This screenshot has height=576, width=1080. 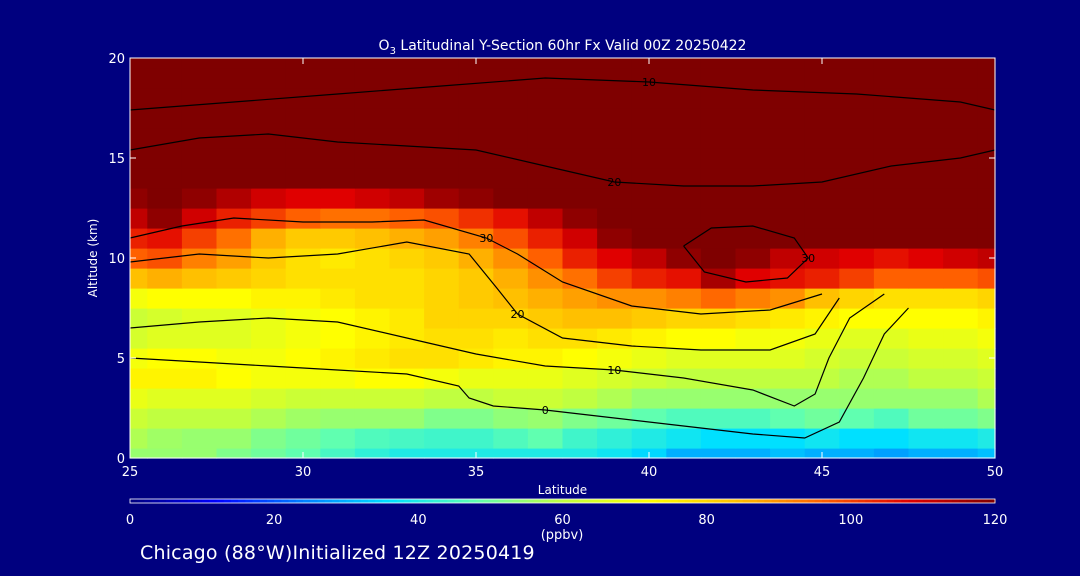 I want to click on colorbar-tick-label: 0, so click(x=130, y=520).